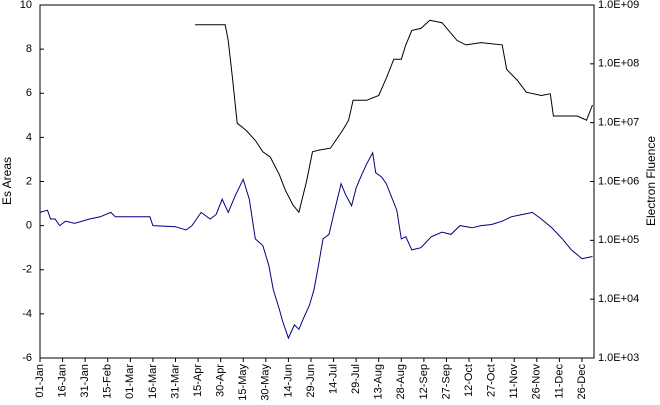 This screenshot has width=660, height=405. I want to click on x-tick-label: 16-Mar, so click(153, 381).